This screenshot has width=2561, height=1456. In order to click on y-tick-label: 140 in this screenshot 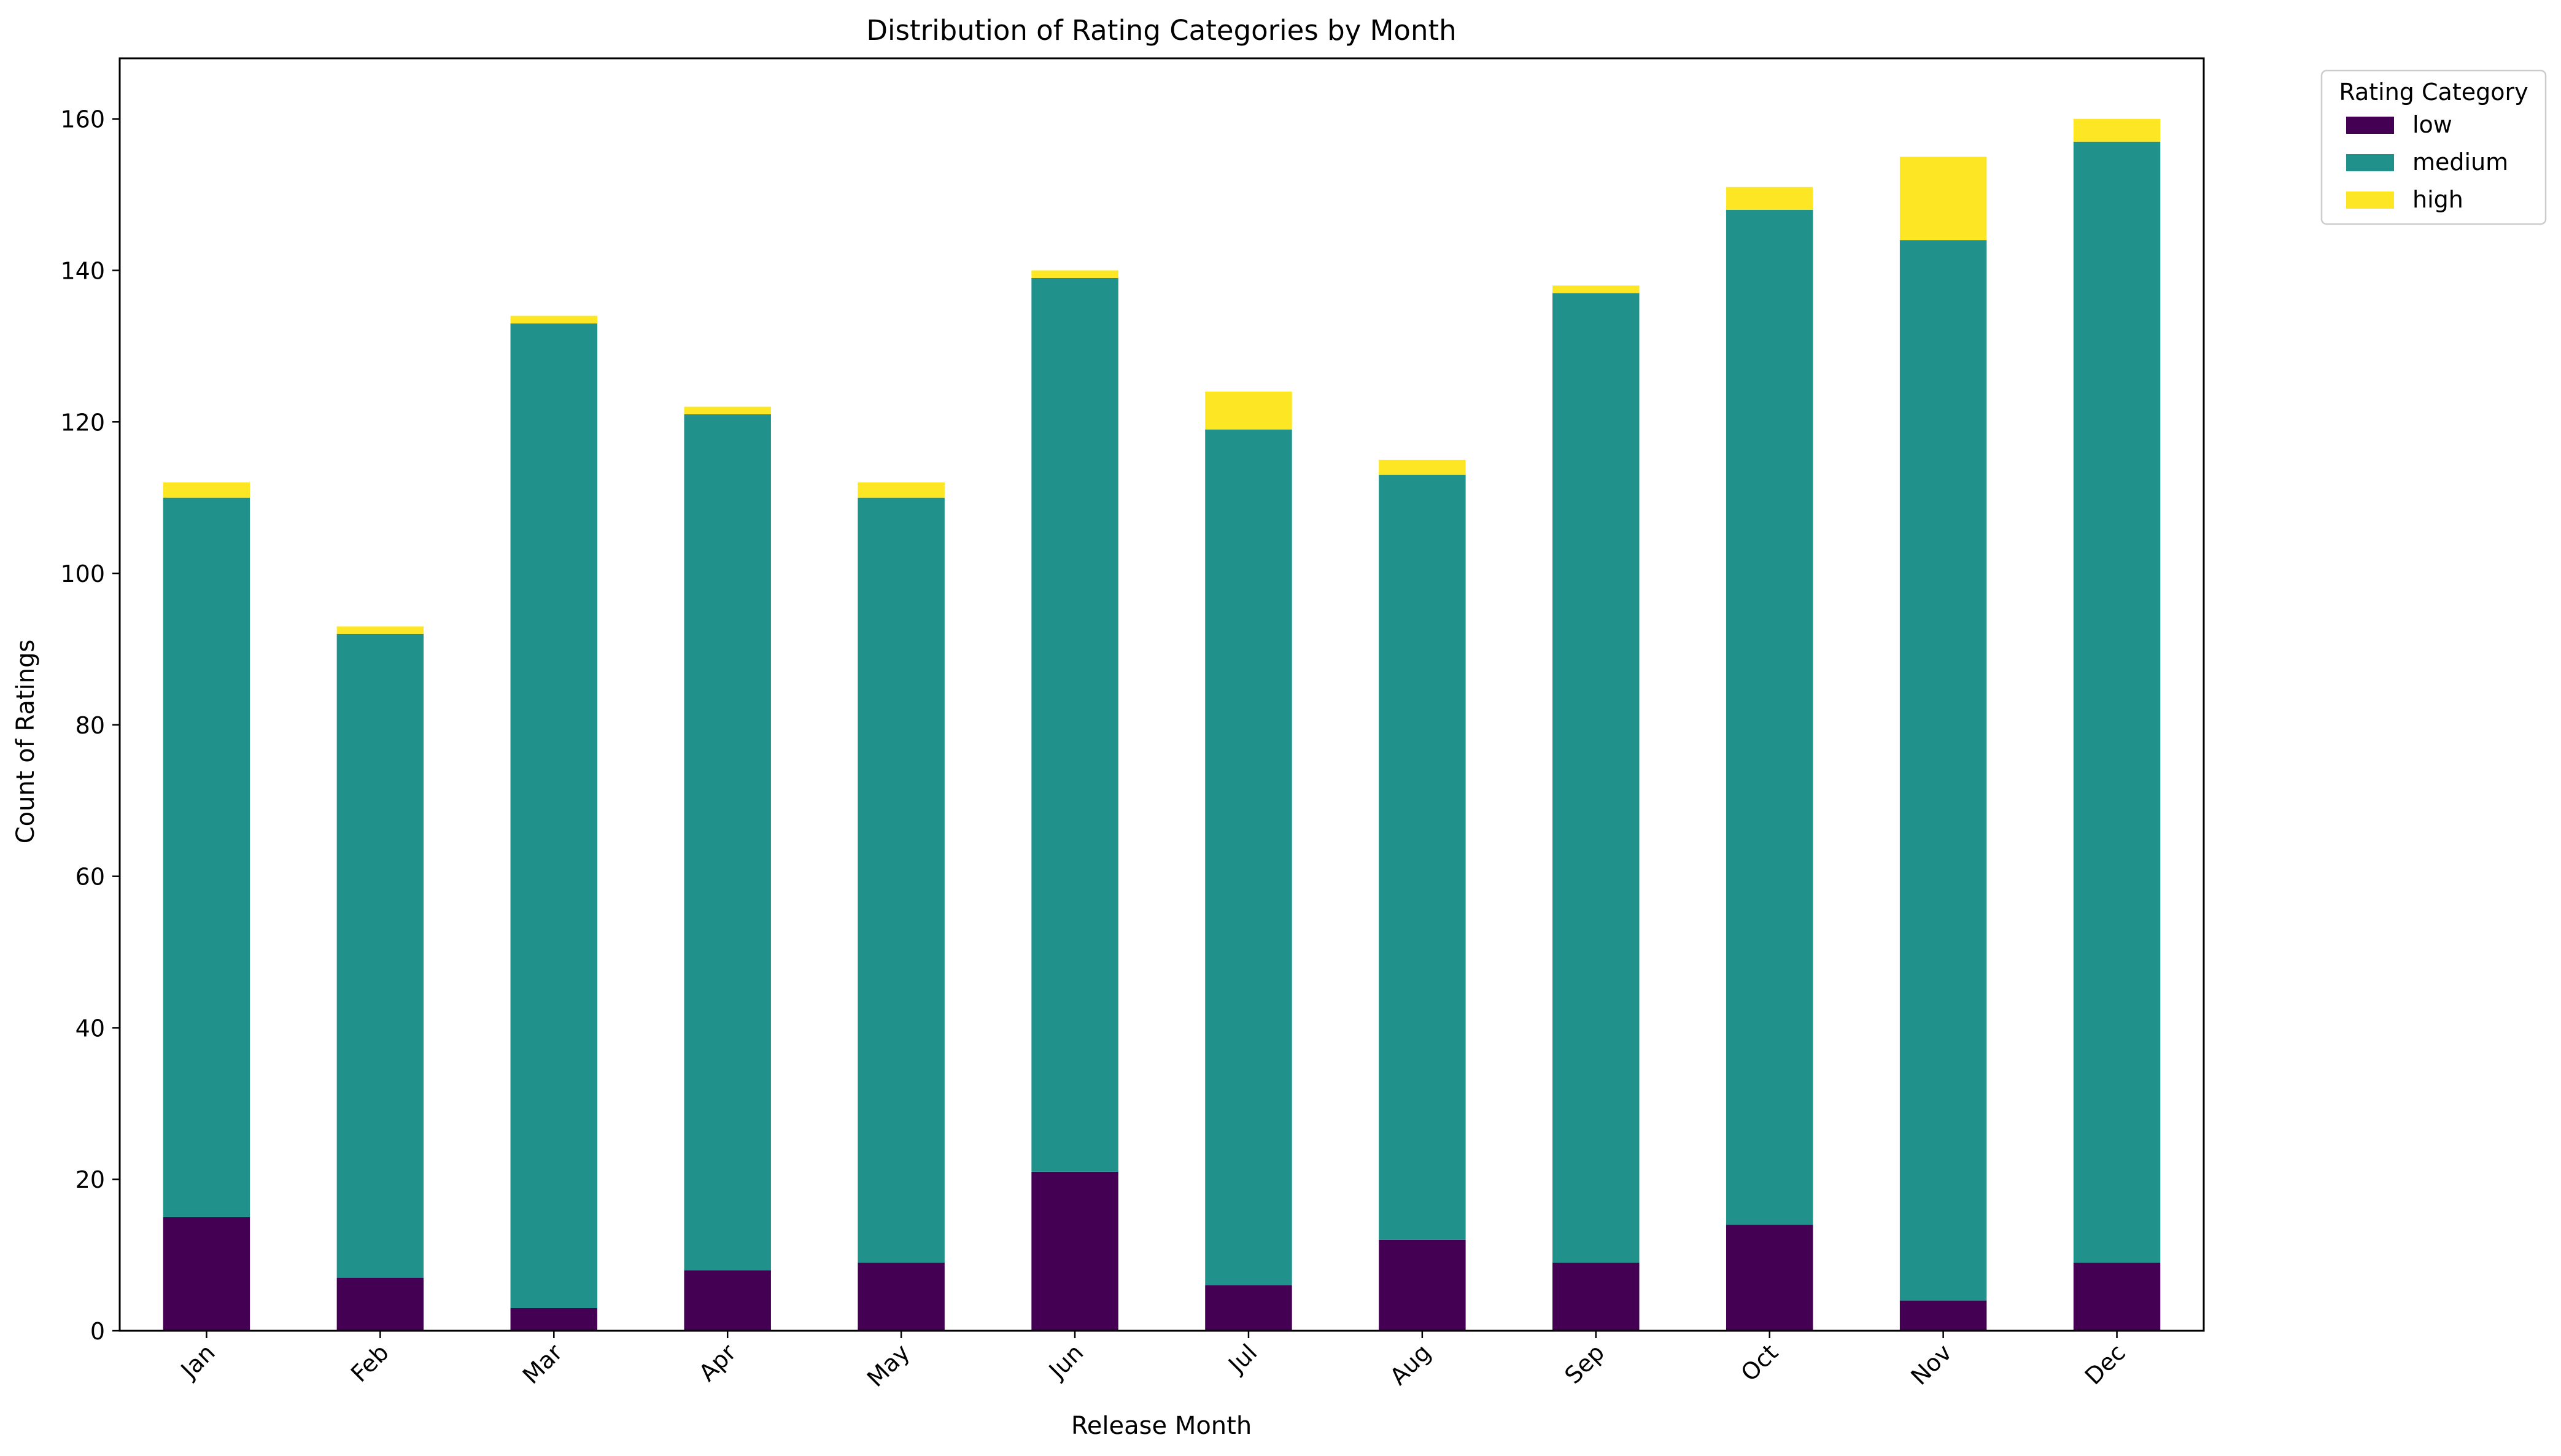, I will do `click(83, 271)`.